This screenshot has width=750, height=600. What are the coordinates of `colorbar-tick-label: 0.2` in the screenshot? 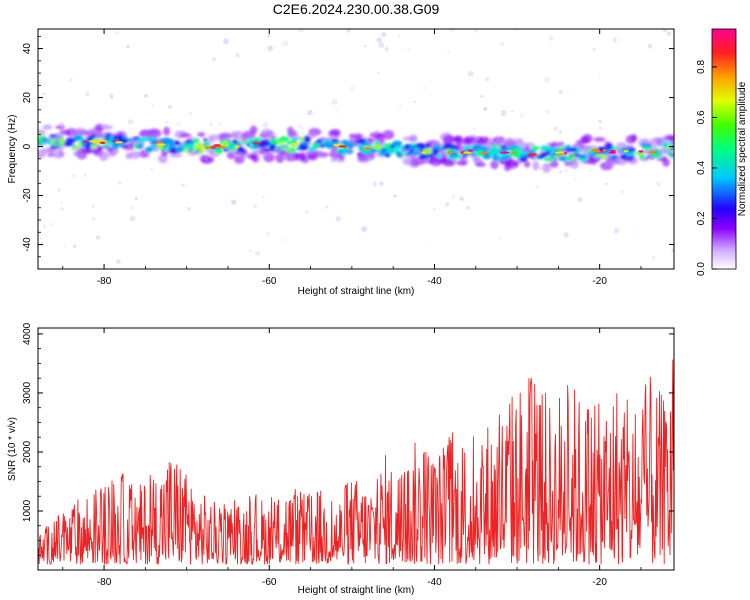 It's located at (701, 218).